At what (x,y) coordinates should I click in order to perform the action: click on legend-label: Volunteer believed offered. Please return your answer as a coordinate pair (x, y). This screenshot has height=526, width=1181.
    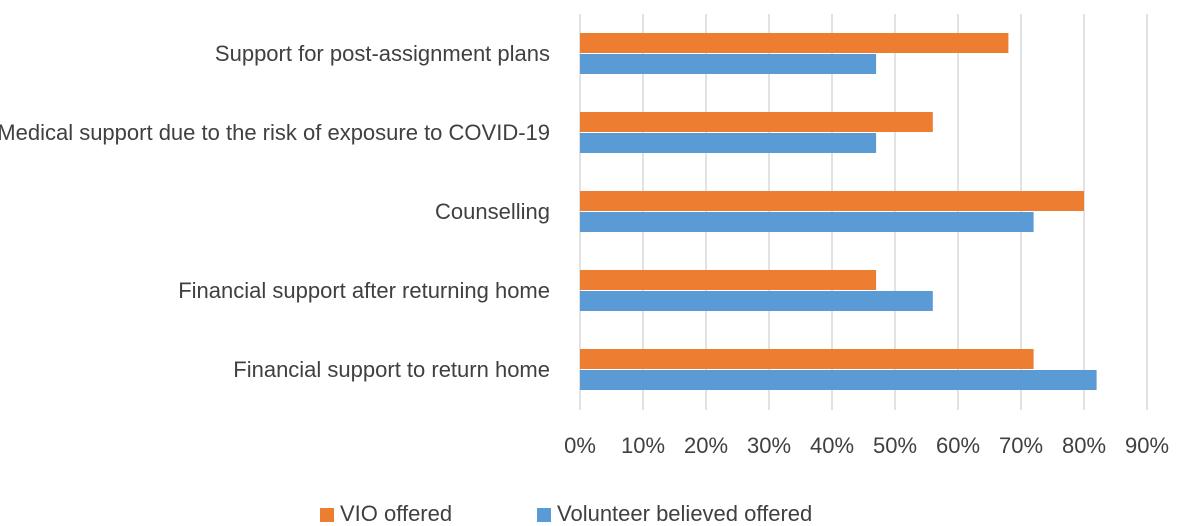
    Looking at the image, I should click on (684, 513).